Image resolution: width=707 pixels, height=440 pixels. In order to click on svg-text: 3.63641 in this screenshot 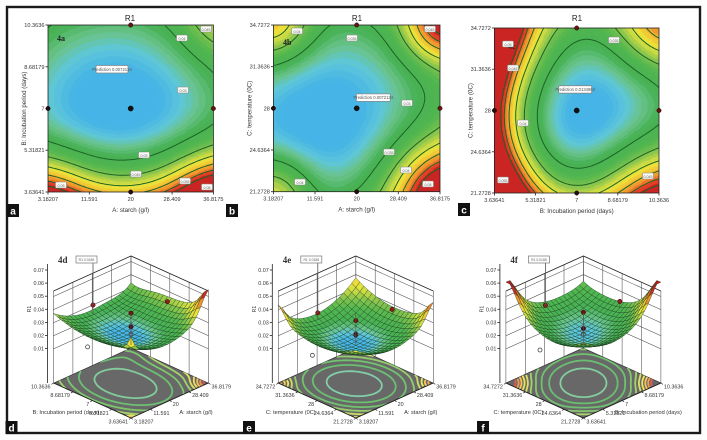, I will do `click(494, 201)`.